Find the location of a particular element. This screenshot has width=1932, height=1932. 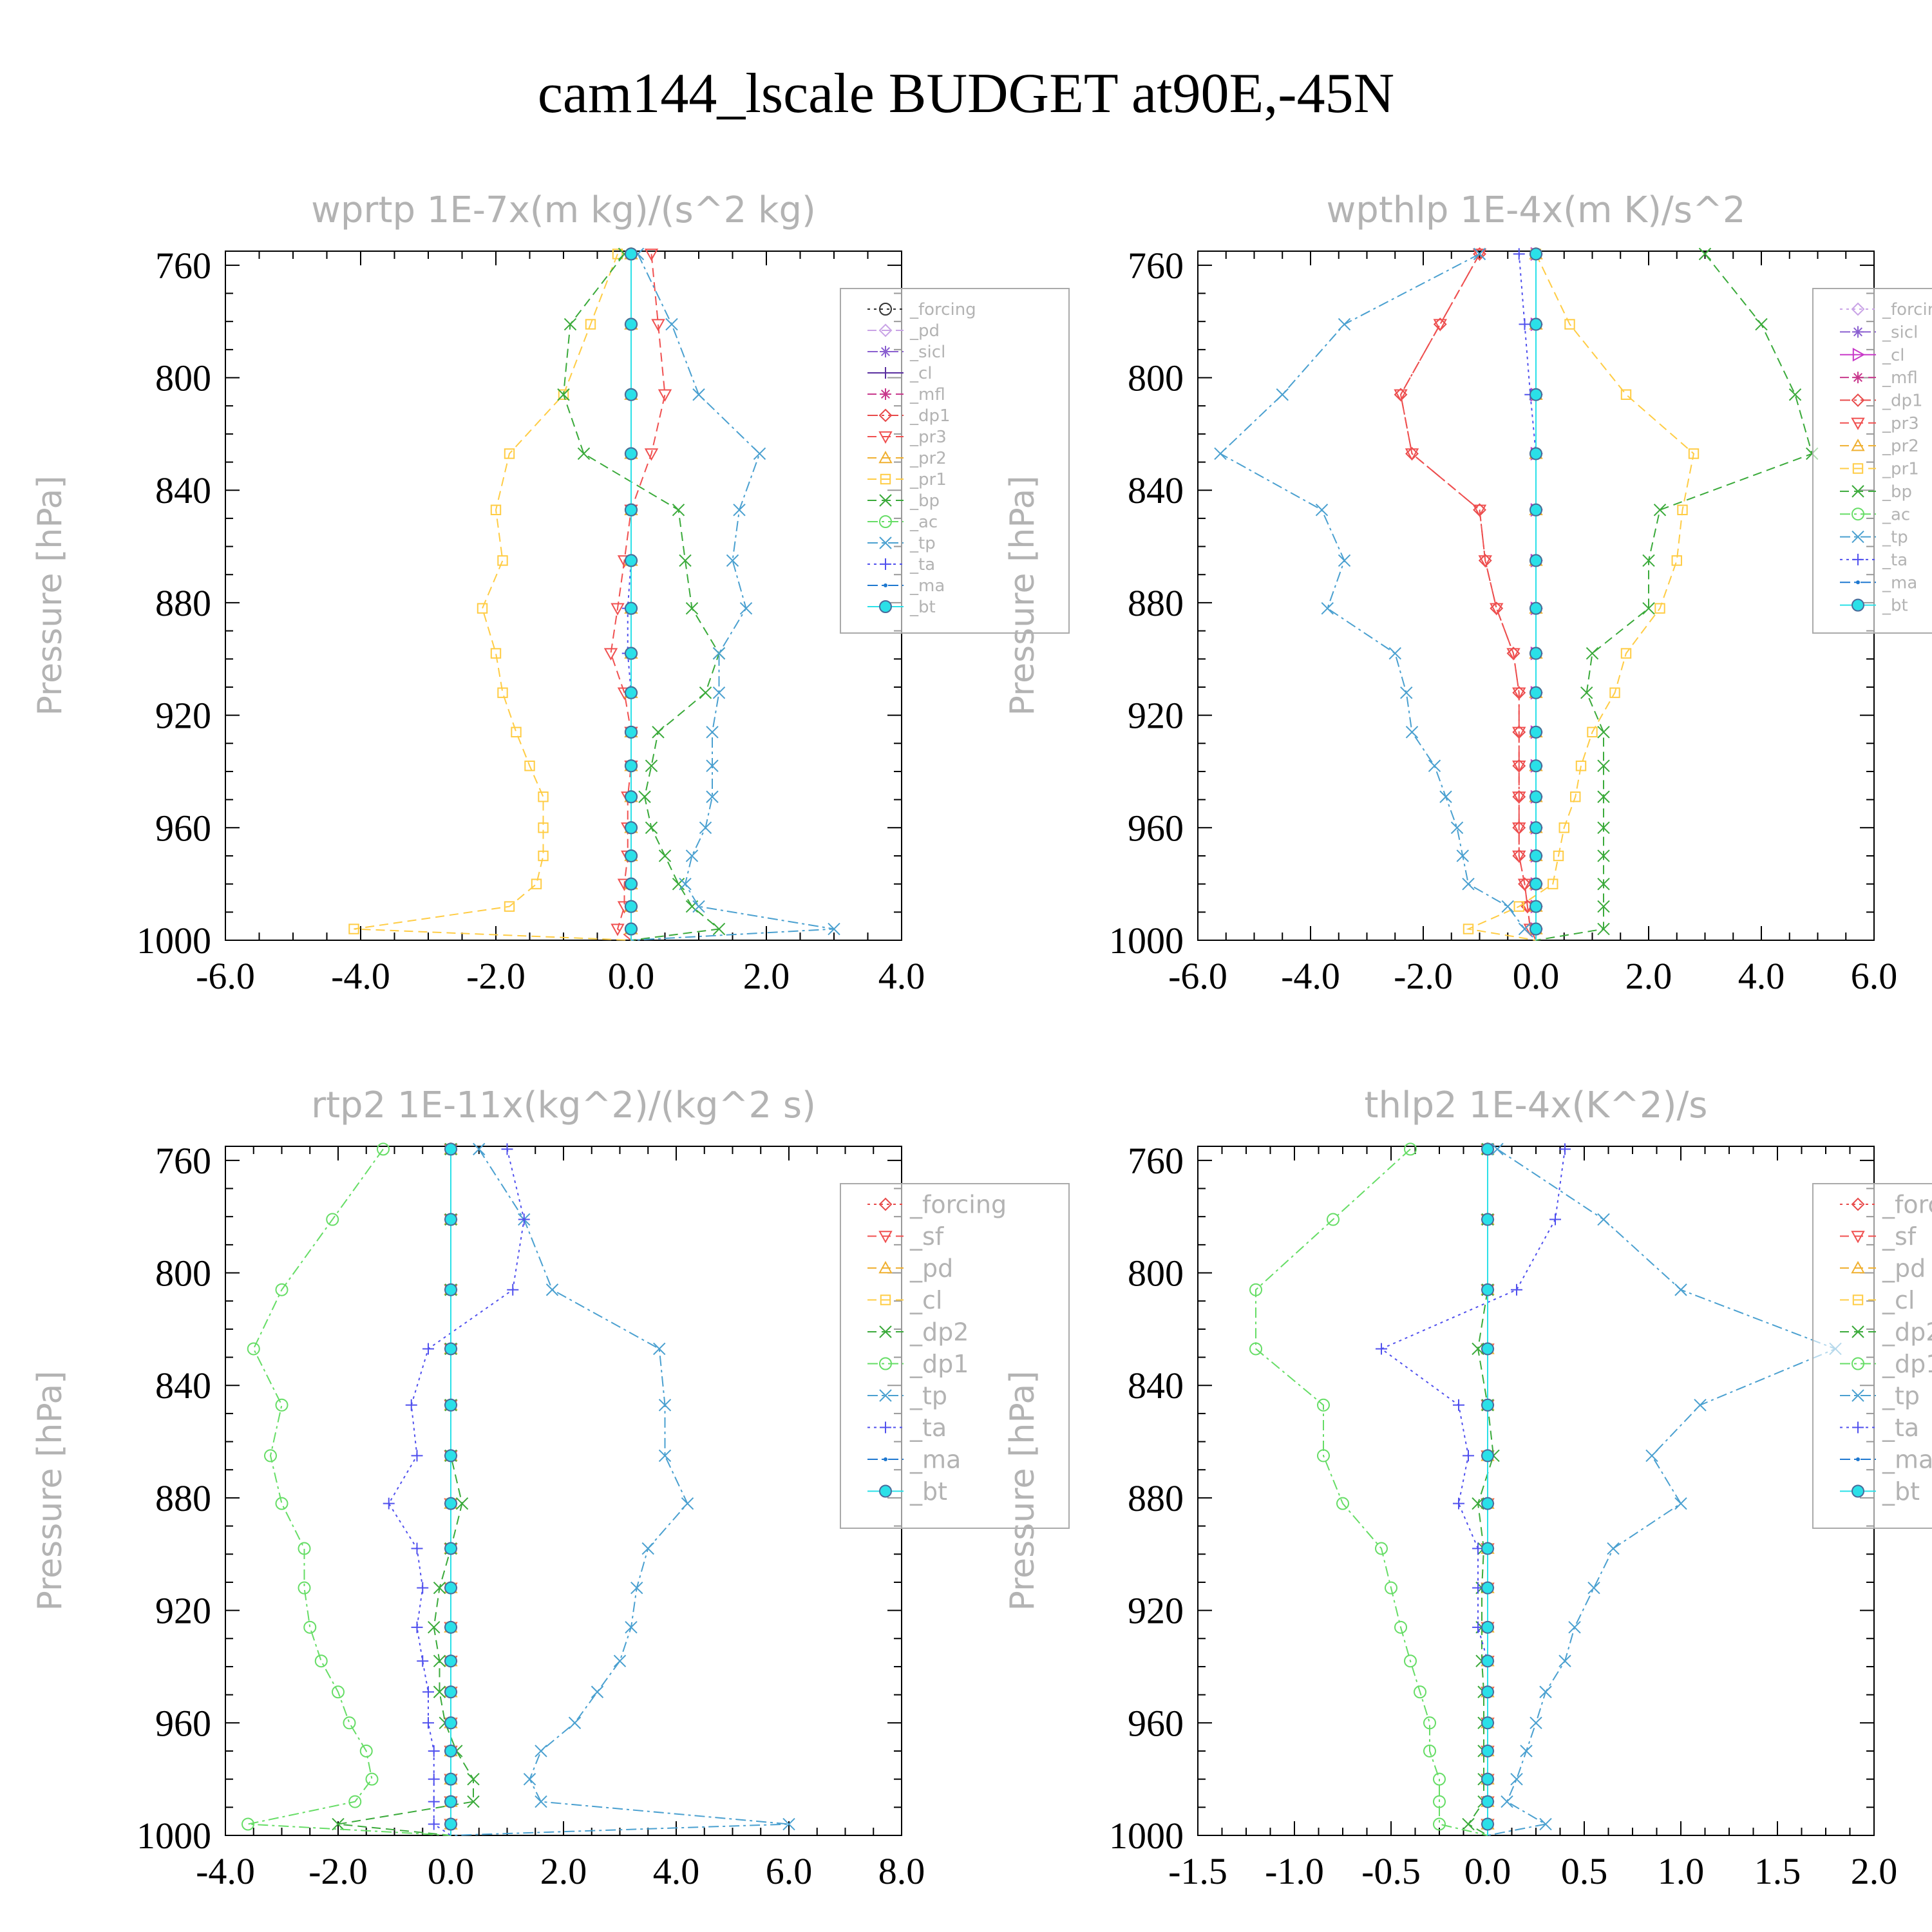

legend-label: _mfl is located at coordinates (1900, 378).